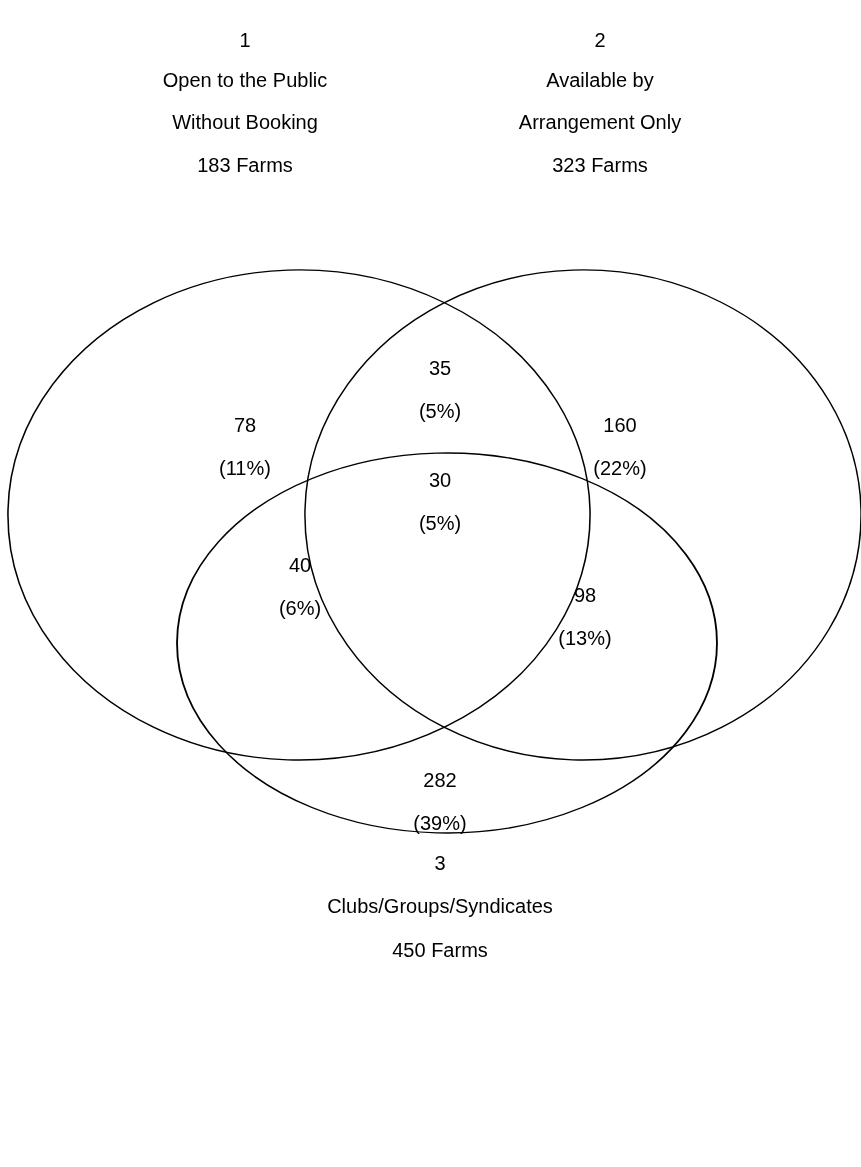  Describe the element at coordinates (585, 595) in the screenshot. I see `category-label: 98` at that location.